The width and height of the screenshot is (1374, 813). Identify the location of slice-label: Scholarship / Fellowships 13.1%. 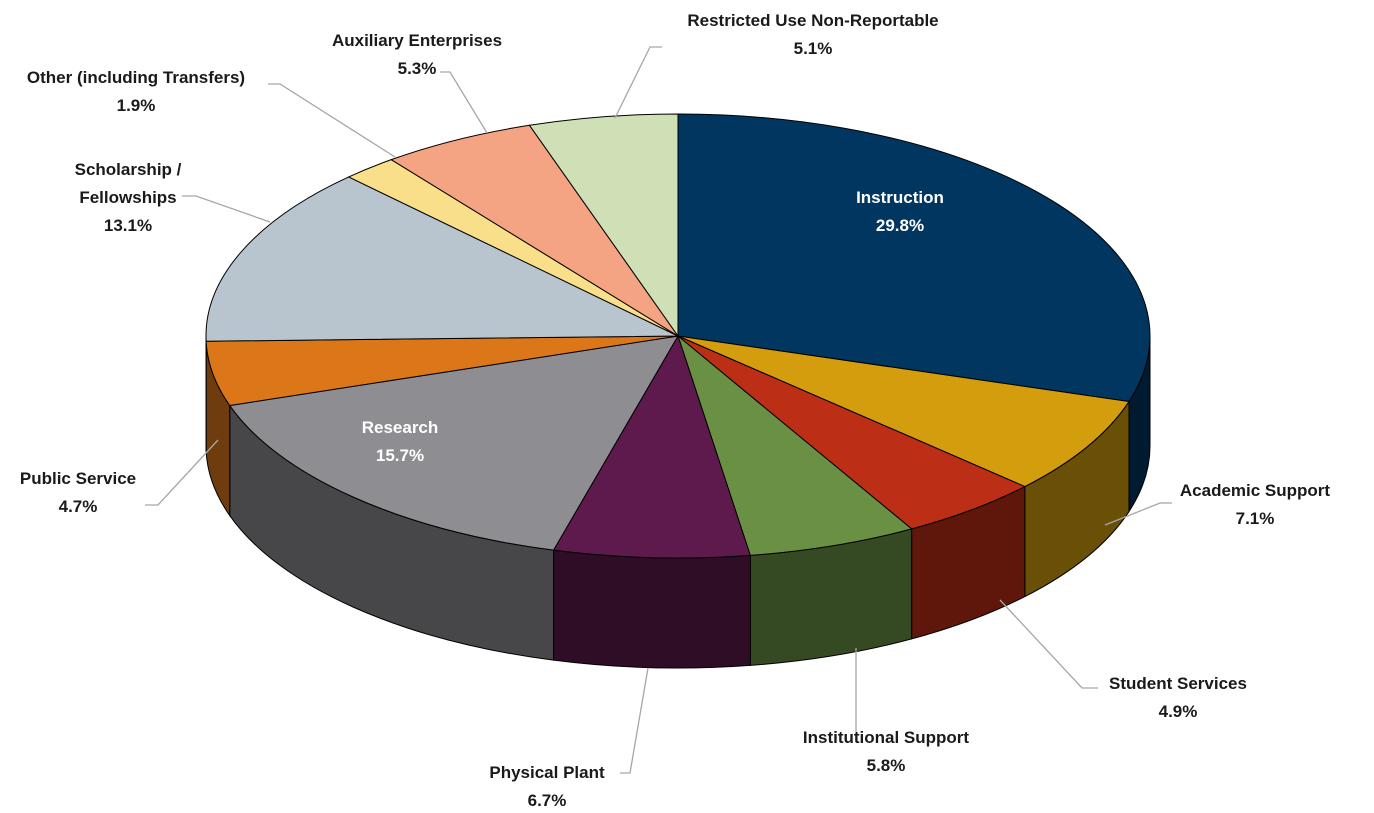
(128, 198).